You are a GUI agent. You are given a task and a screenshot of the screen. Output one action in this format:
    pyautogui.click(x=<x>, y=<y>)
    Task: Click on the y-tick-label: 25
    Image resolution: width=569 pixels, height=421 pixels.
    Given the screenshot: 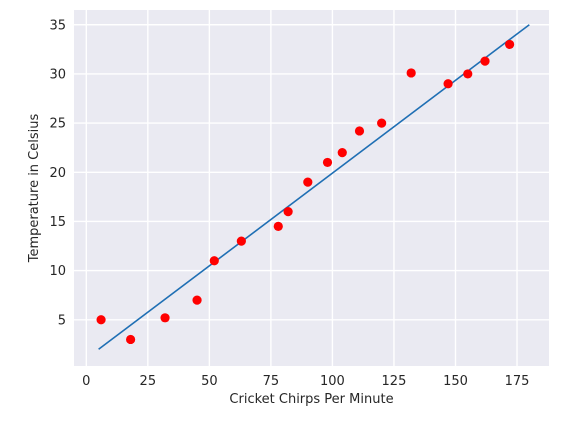 What is the action you would take?
    pyautogui.click(x=57, y=124)
    